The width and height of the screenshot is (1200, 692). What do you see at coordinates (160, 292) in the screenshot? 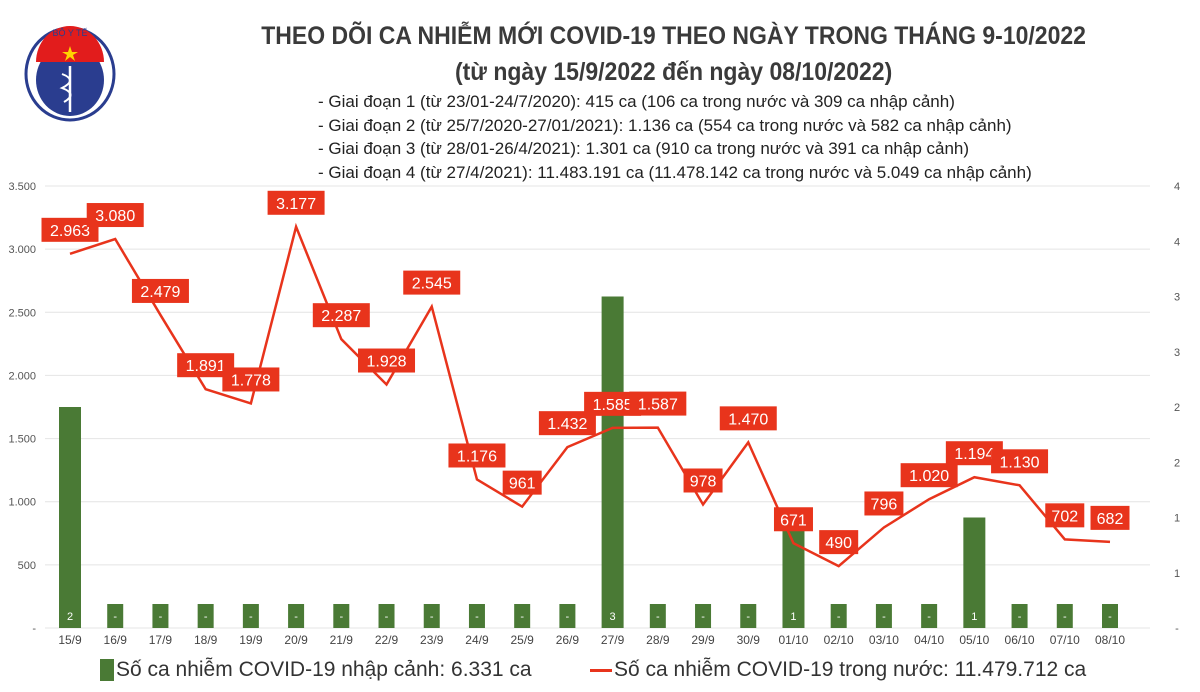
I see `line-data-label: 2.479` at bounding box center [160, 292].